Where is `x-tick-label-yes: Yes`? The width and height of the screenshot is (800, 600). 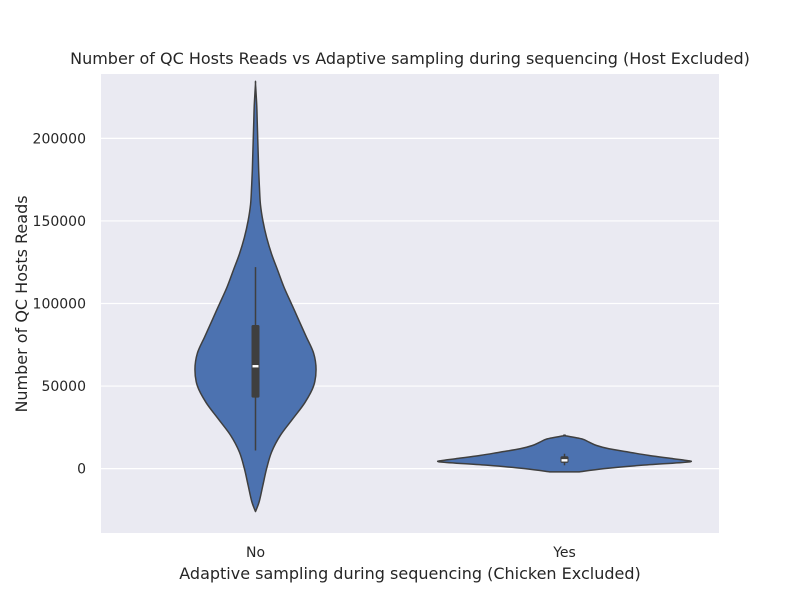 x-tick-label-yes: Yes is located at coordinates (564, 553).